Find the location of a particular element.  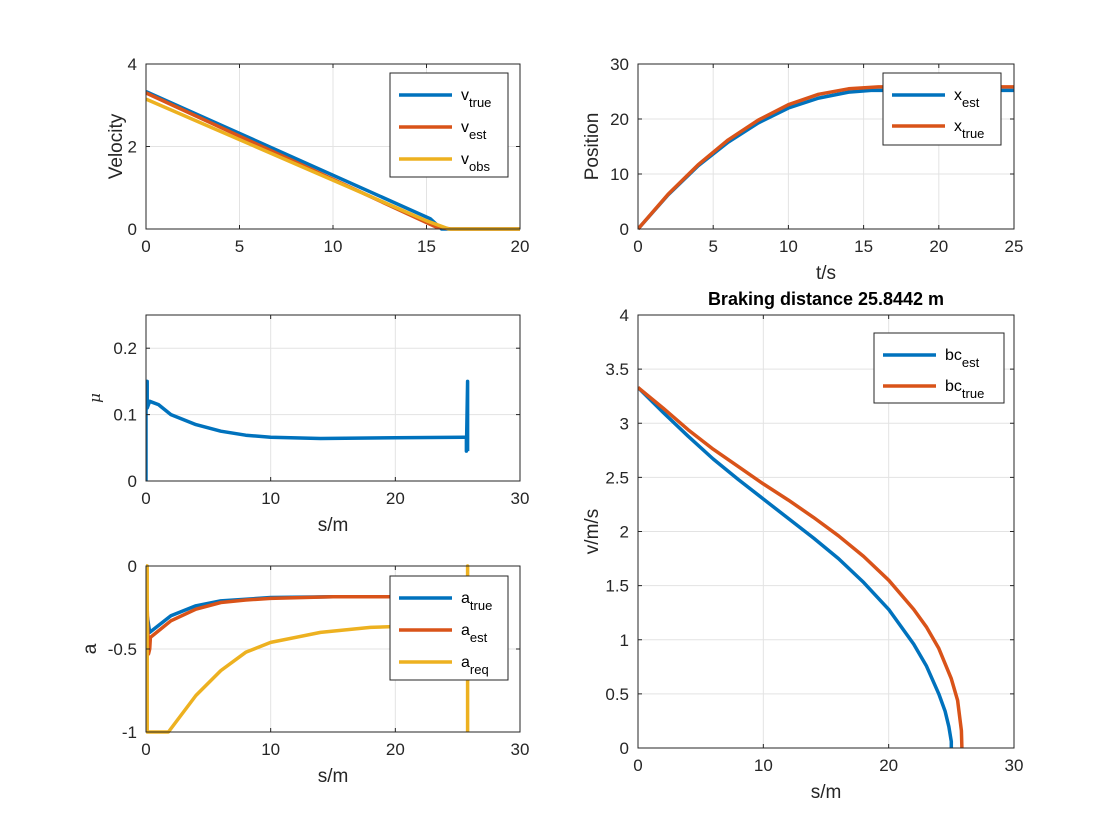

y-axis-label: Velocity is located at coordinates (116, 146).